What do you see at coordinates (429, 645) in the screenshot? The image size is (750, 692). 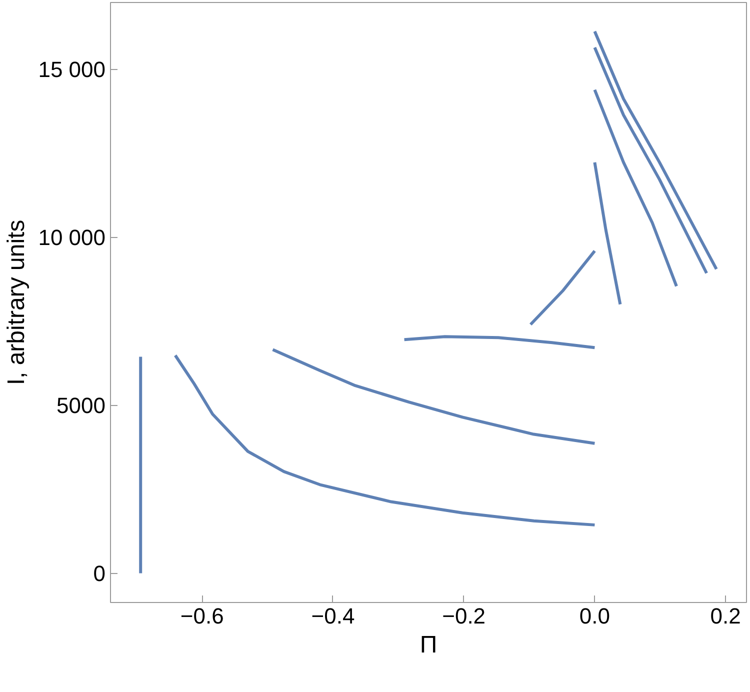 I see `x-axis-title: Π` at bounding box center [429, 645].